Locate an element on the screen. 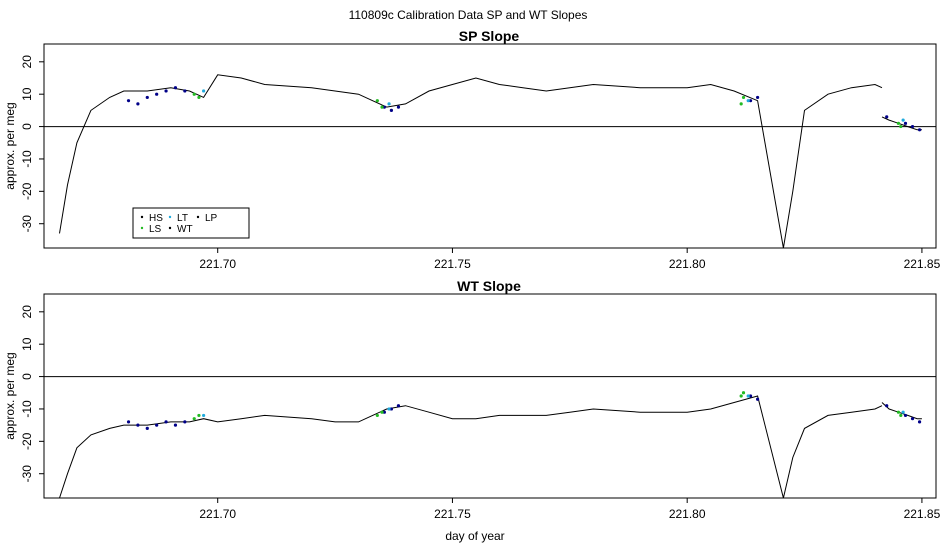  legend-marker-ls is located at coordinates (142, 228).